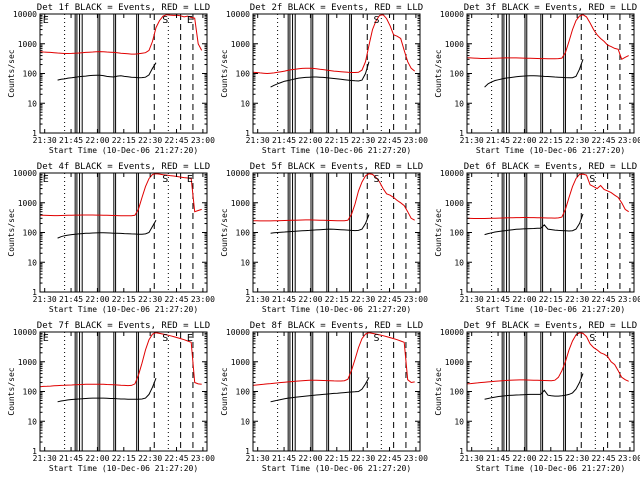 The image size is (640, 480). What do you see at coordinates (550, 167) in the screenshot?
I see `panel-title: Det 6f BLACK = Events, RED = LLD` at bounding box center [550, 167].